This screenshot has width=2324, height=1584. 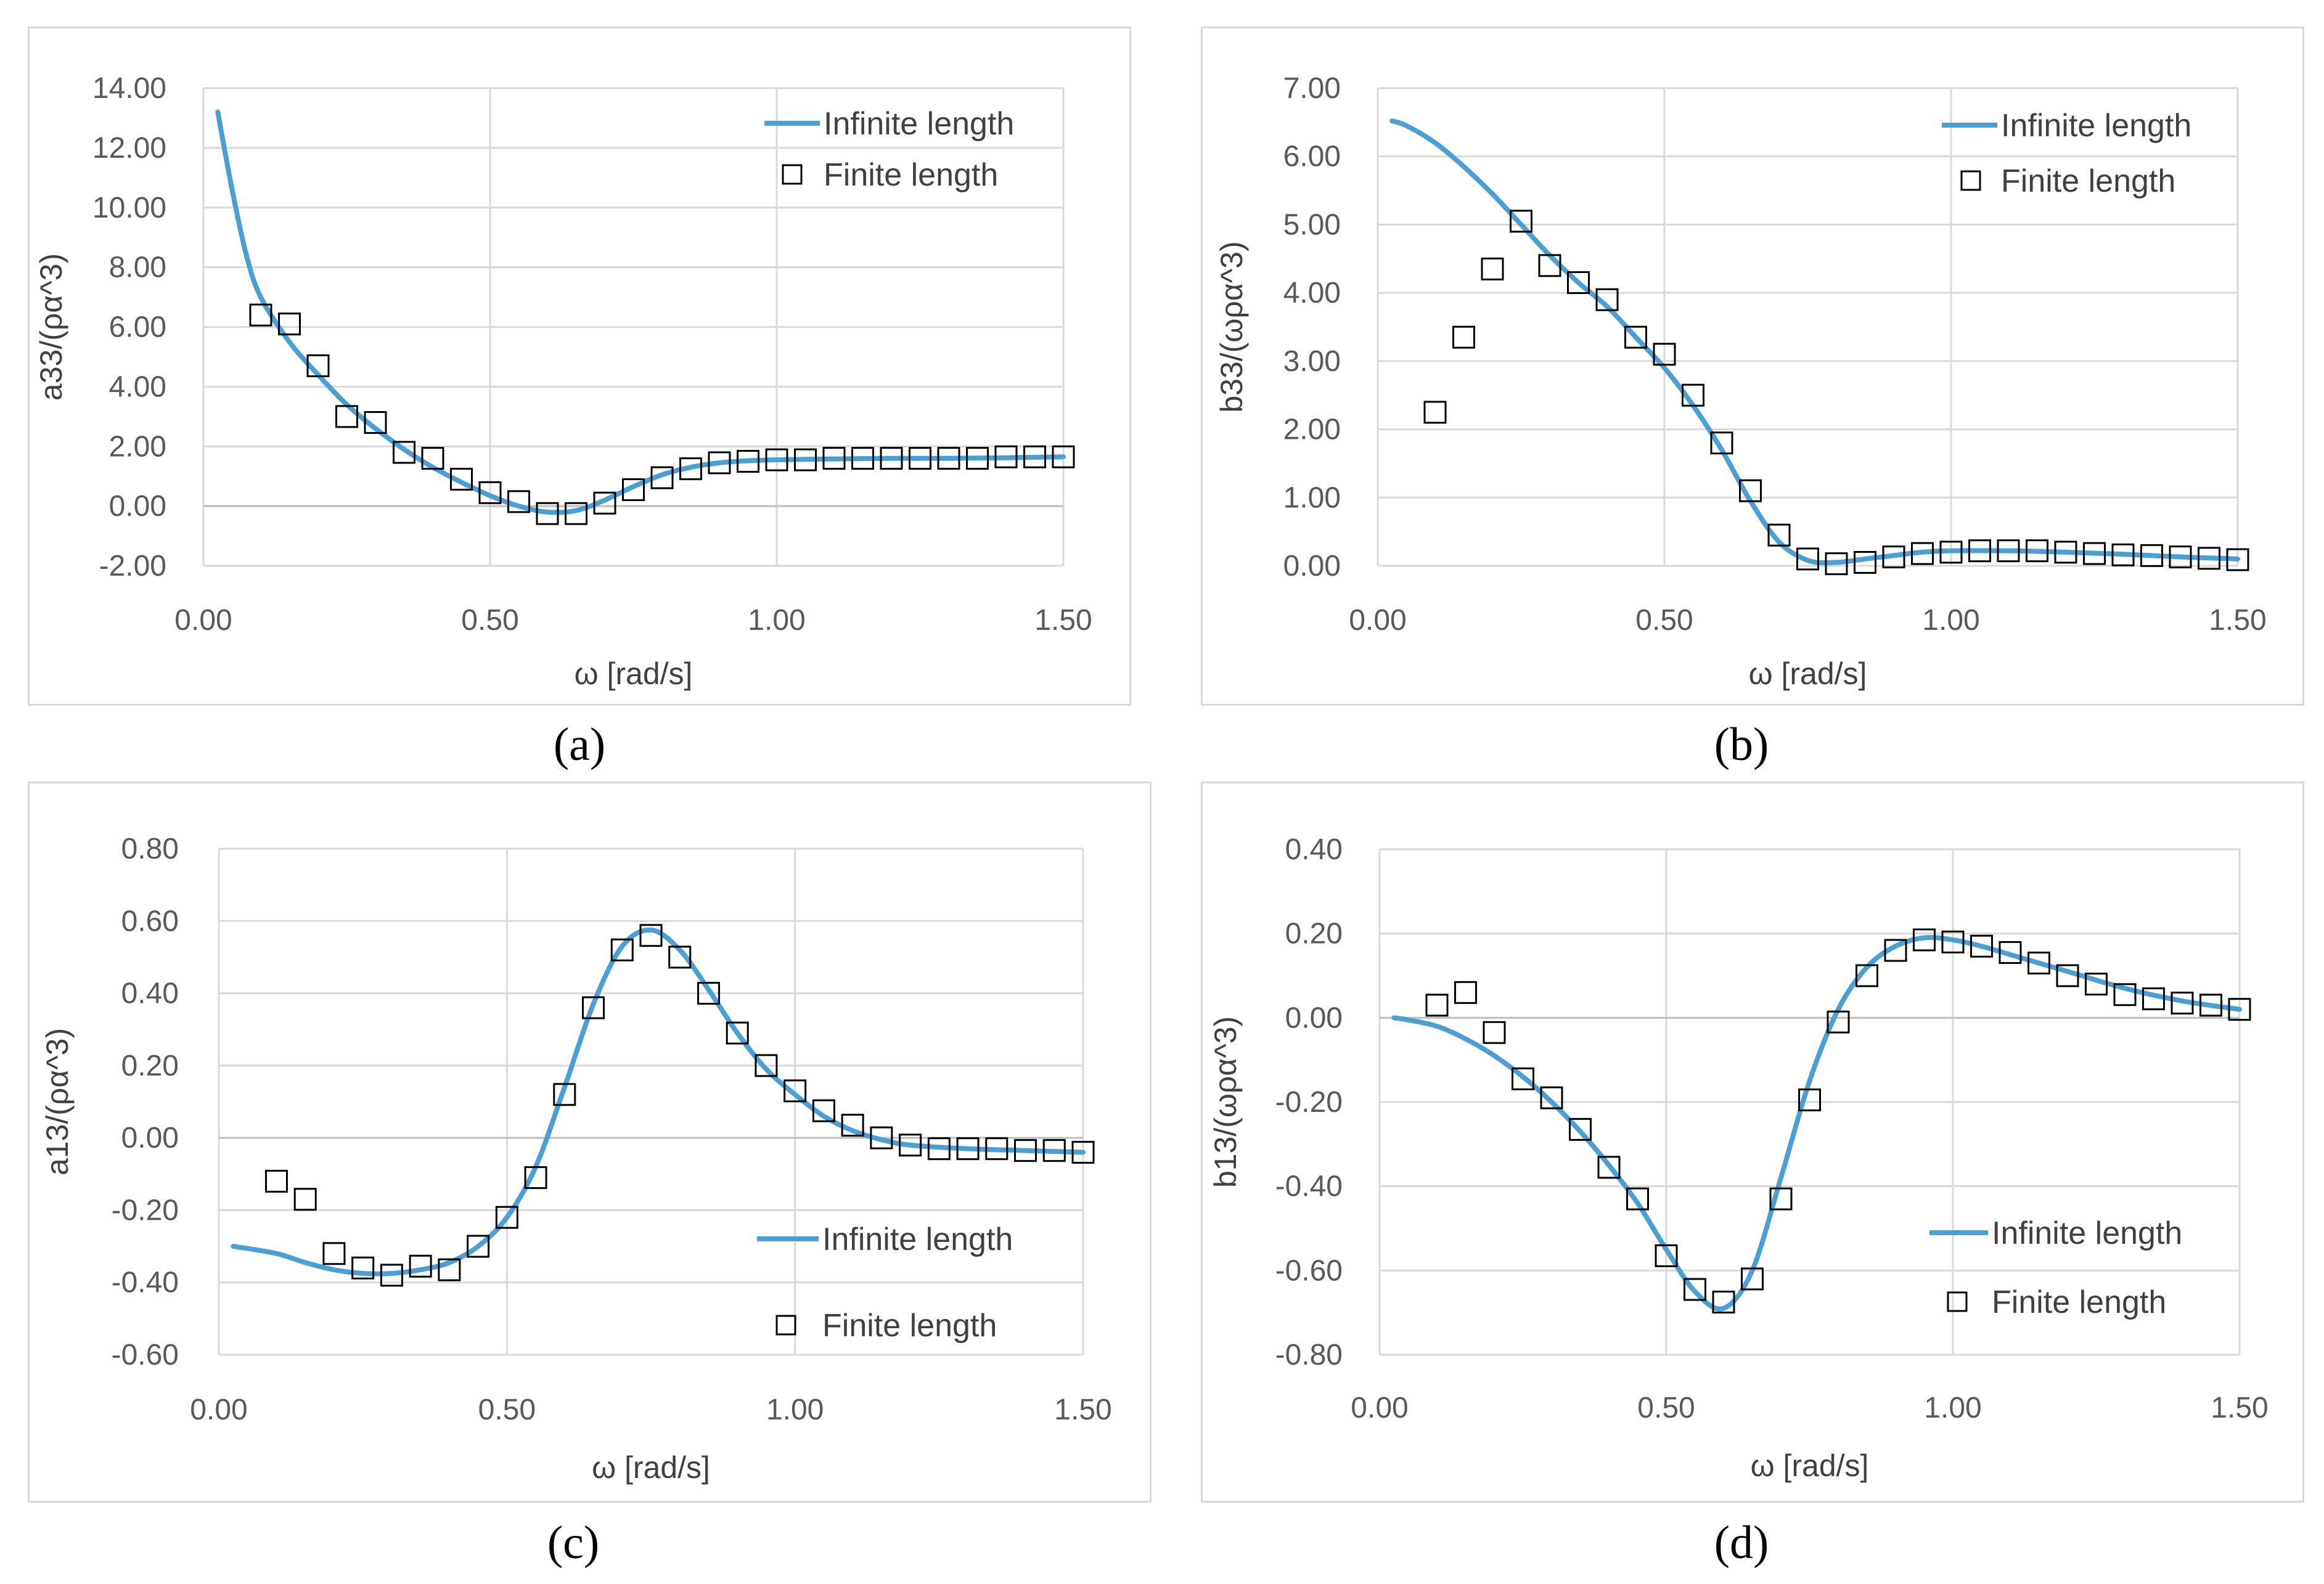 I want to click on y-tick-label: 0.80, so click(x=150, y=849).